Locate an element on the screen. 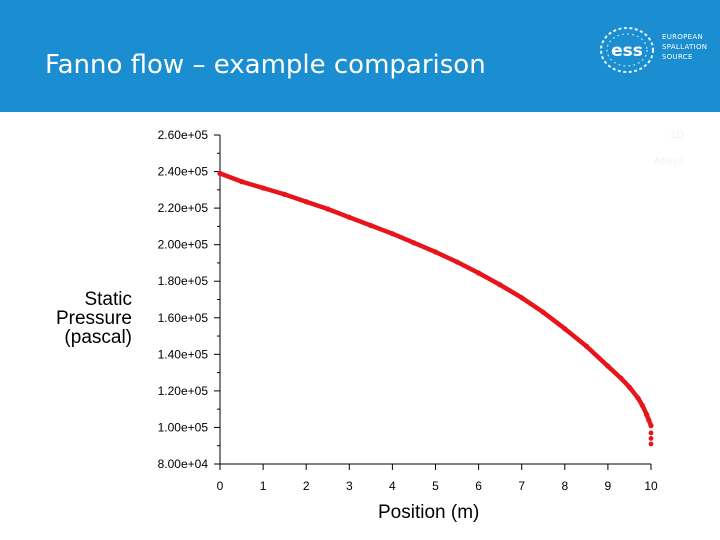 Image resolution: width=720 pixels, height=540 pixels. slide-title: Fanno flow – example comparison is located at coordinates (265, 65).